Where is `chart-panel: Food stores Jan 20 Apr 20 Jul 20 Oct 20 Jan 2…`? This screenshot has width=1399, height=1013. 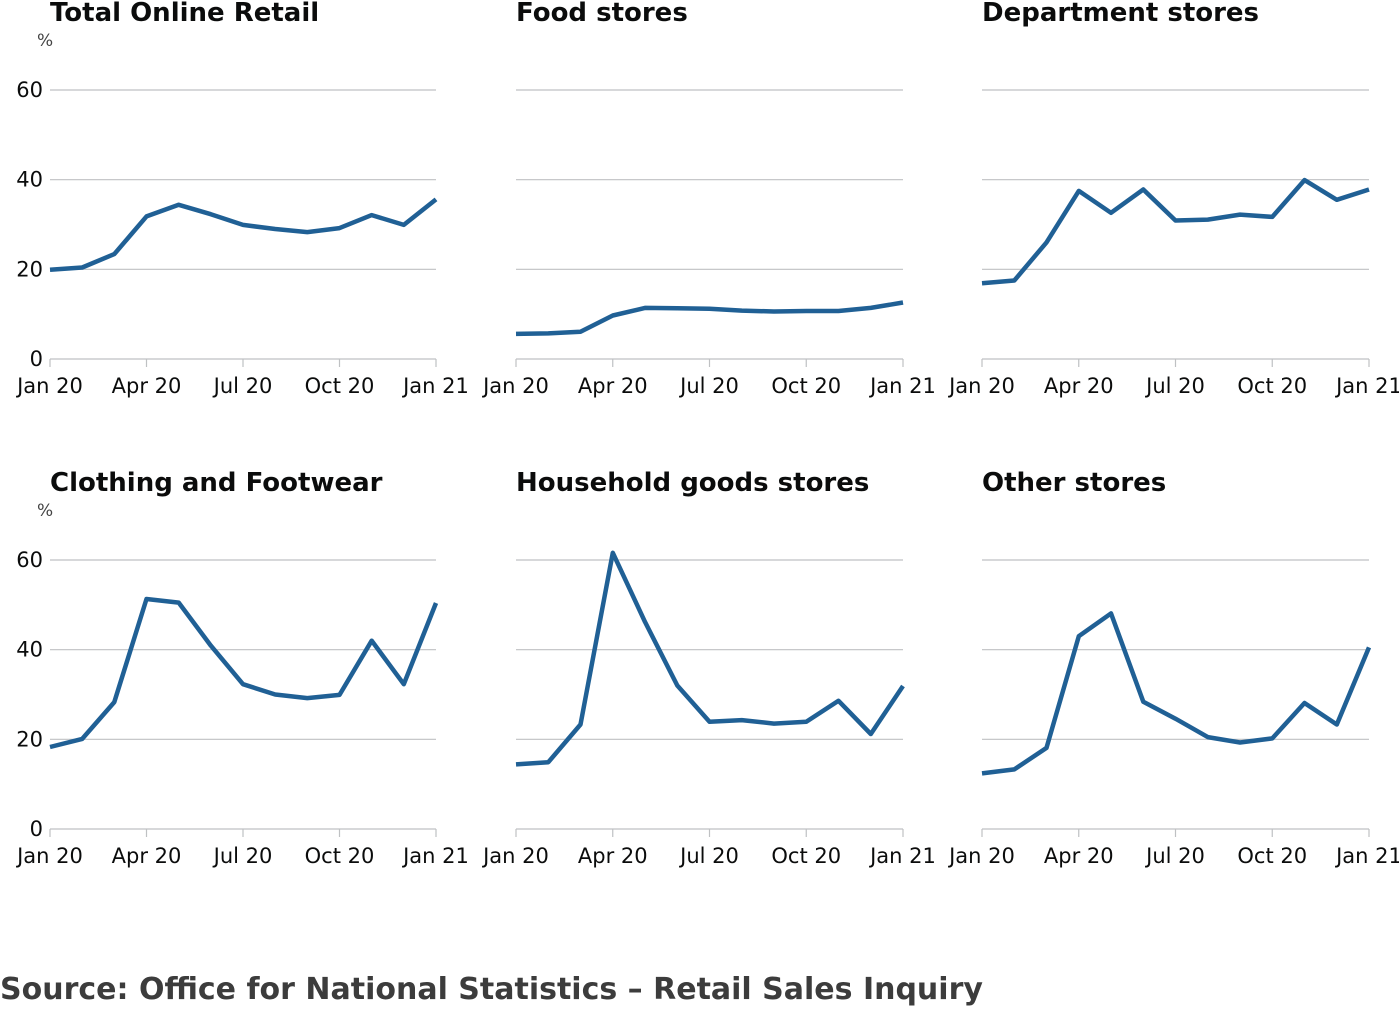
chart-panel: Food stores Jan 20 Apr 20 Jul 20 Oct 20 Jan 2… is located at coordinates (708, 199).